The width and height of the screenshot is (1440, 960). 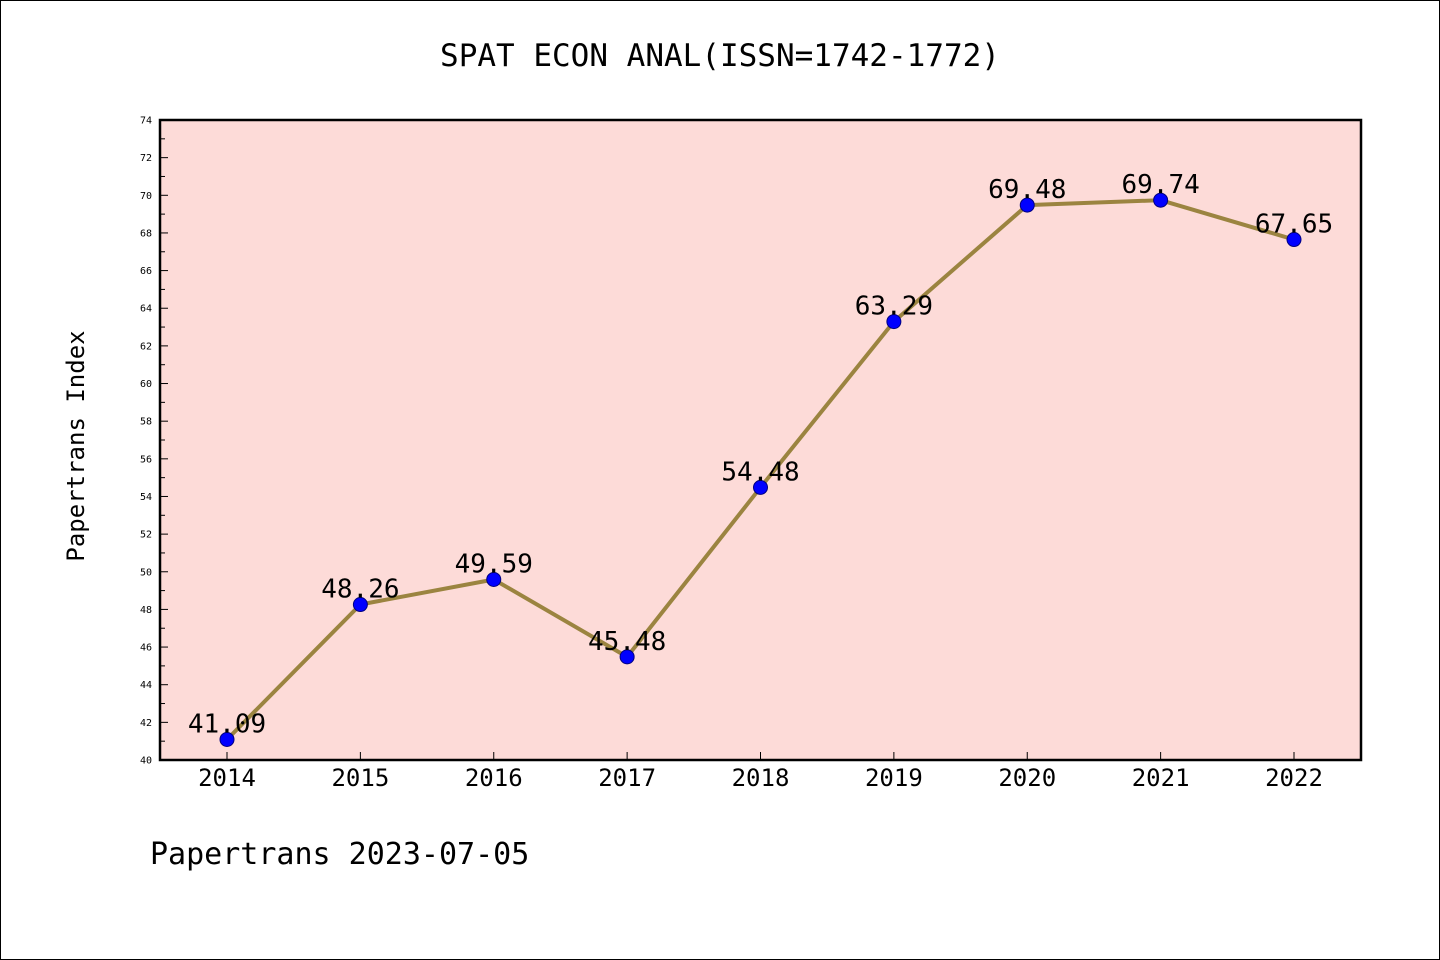 What do you see at coordinates (627, 778) in the screenshot?
I see `x-tick-label: 2017` at bounding box center [627, 778].